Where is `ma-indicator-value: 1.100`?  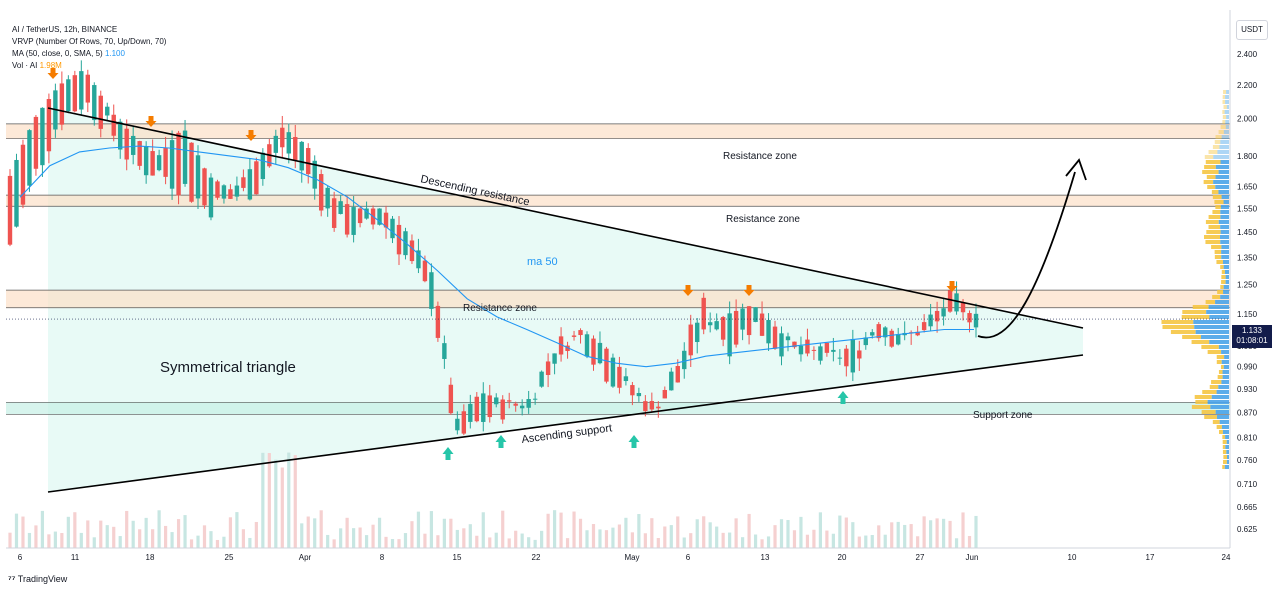
ma-indicator-value: 1.100 is located at coordinates (114, 53).